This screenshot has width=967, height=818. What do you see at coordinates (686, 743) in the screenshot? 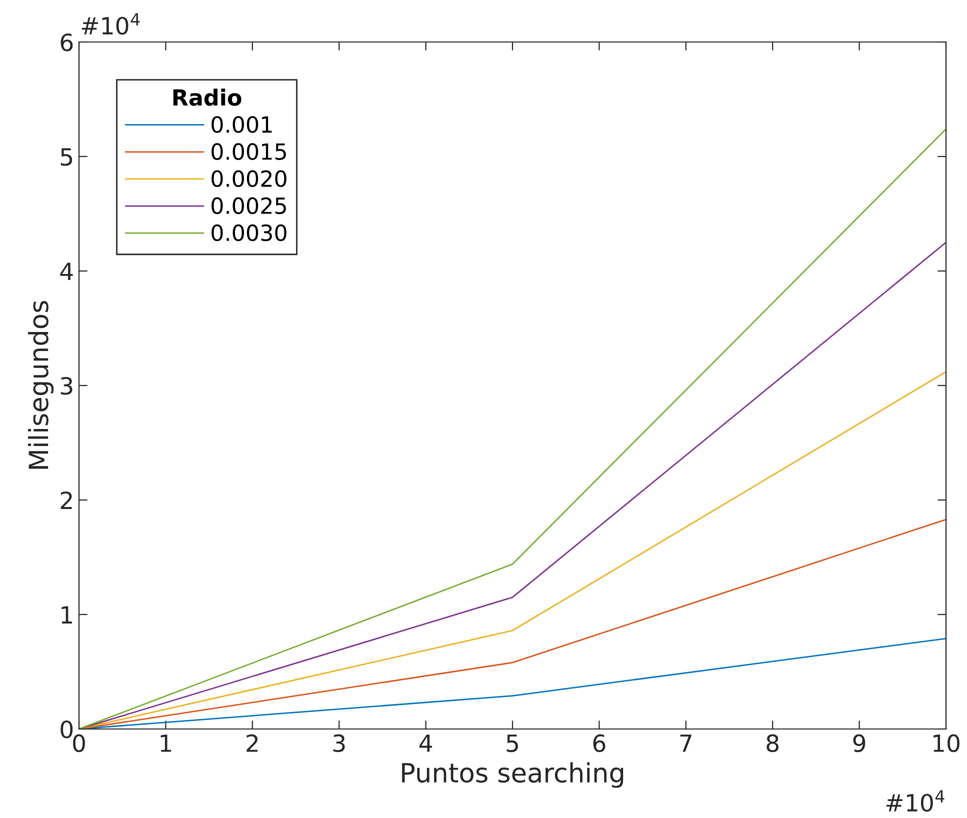
I see `x-tick-label: 7` at bounding box center [686, 743].